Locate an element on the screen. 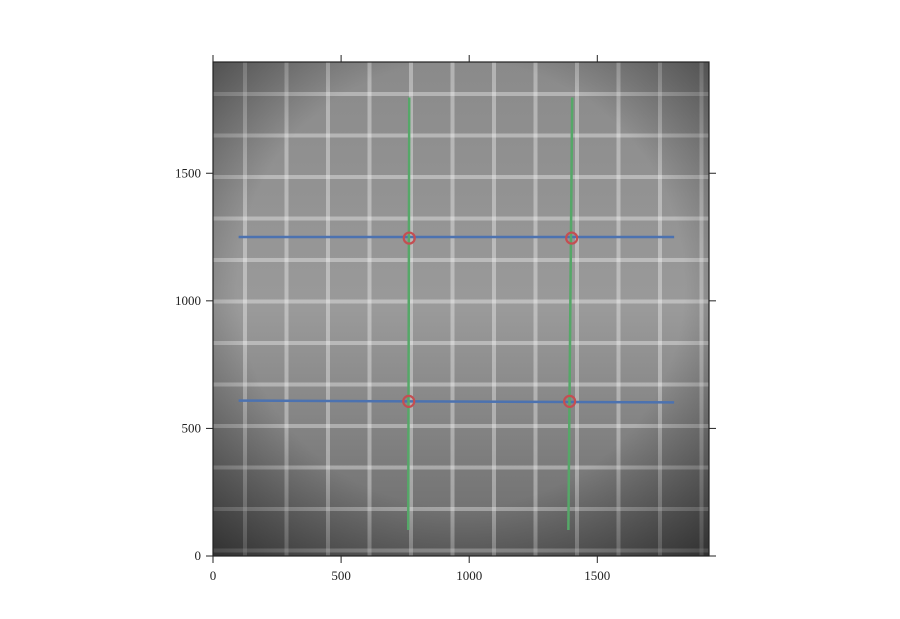  x-tick-label: 500 is located at coordinates (341, 575).